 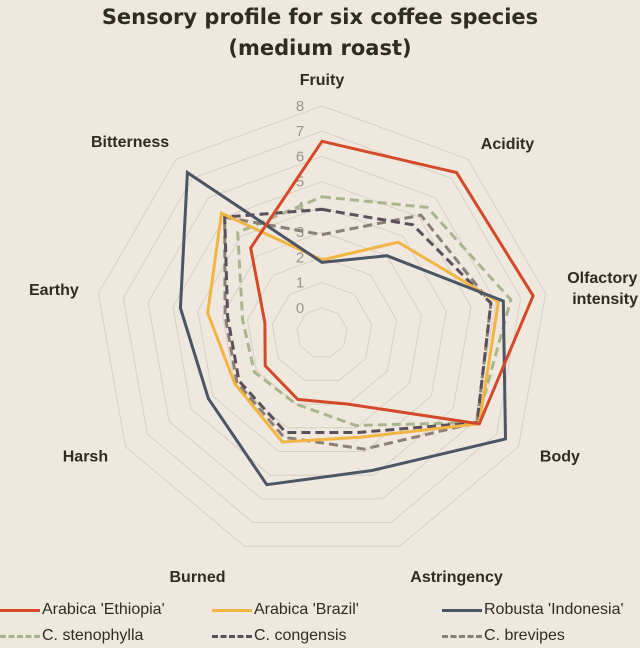 I want to click on axis-label-line: Acidity, so click(x=507, y=144).